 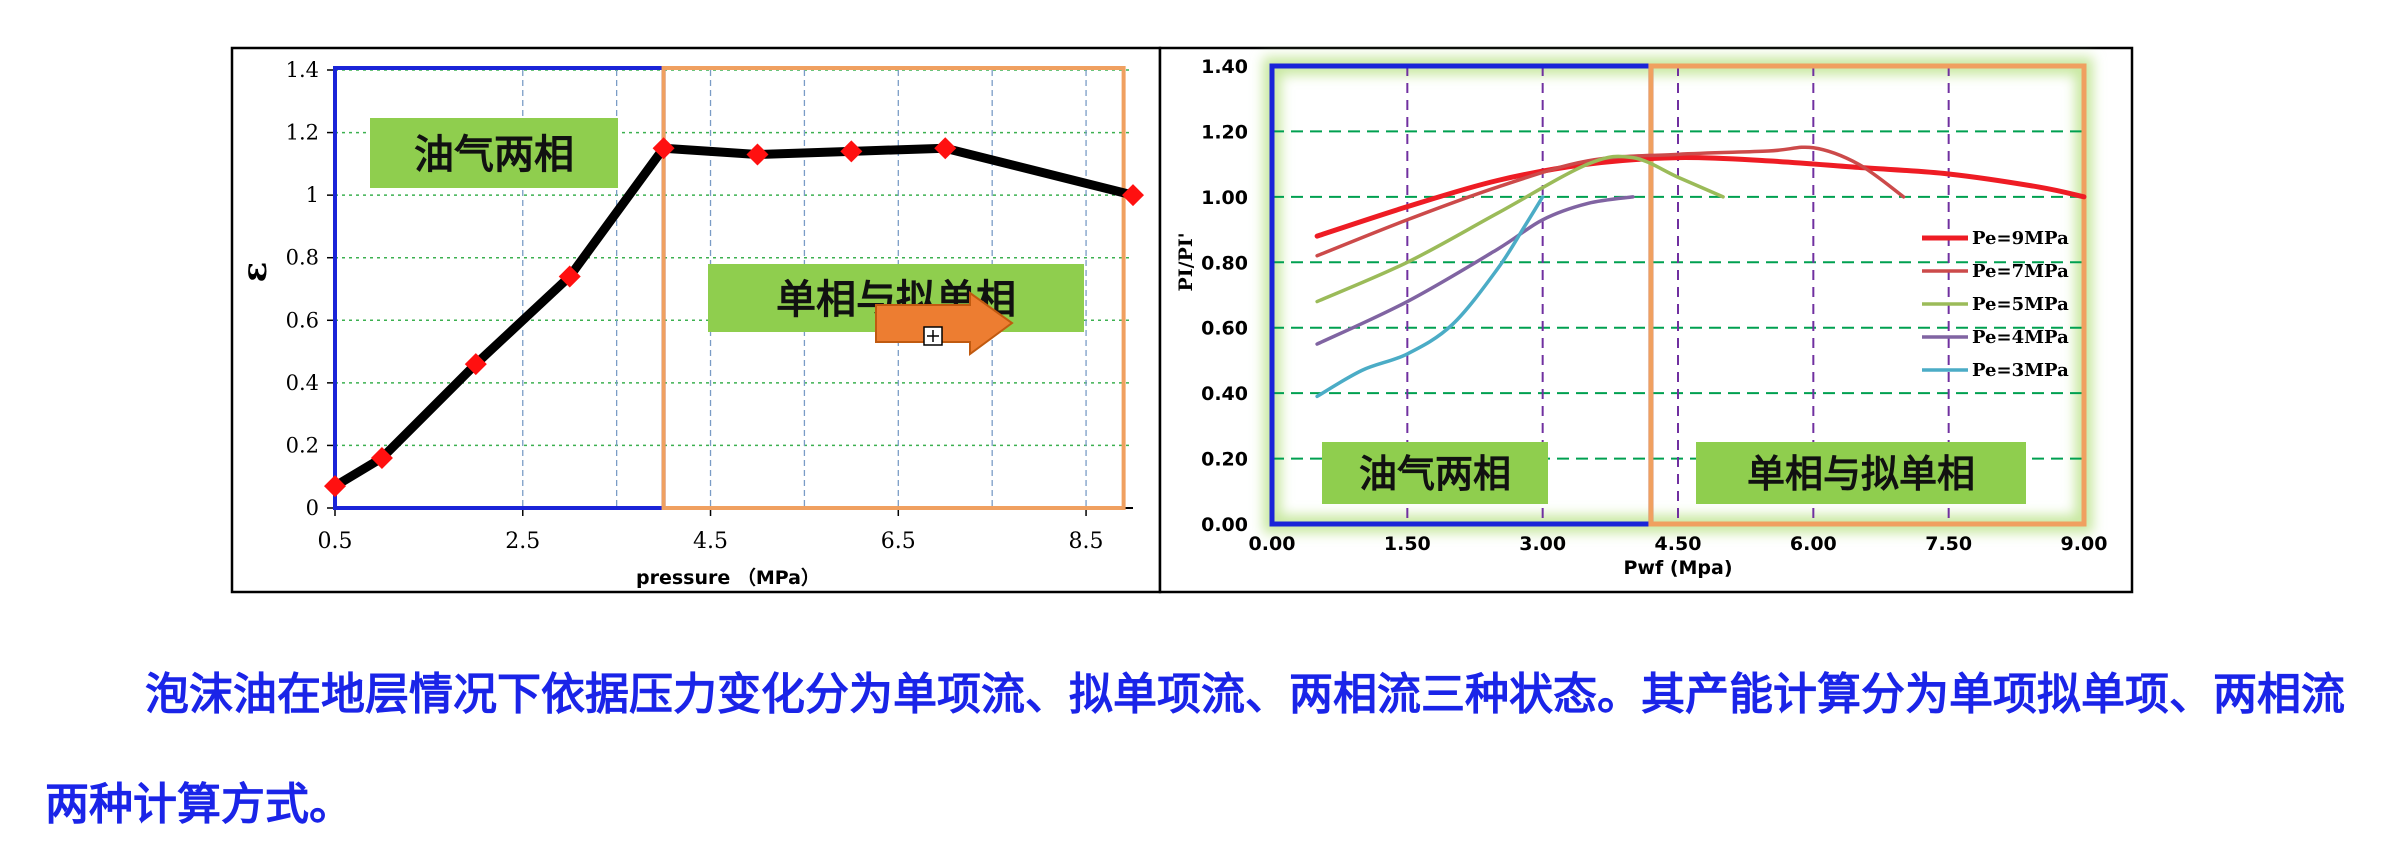 I want to click on right-x-tick-label: 0.00, so click(x=1272, y=544).